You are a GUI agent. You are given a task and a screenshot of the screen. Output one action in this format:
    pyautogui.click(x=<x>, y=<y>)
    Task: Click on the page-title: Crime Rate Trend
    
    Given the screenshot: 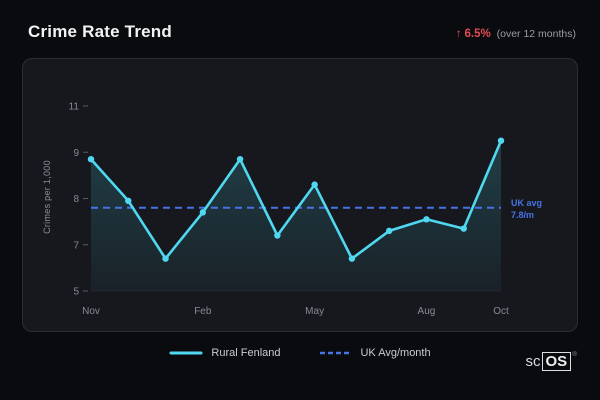 What is the action you would take?
    pyautogui.click(x=100, y=31)
    